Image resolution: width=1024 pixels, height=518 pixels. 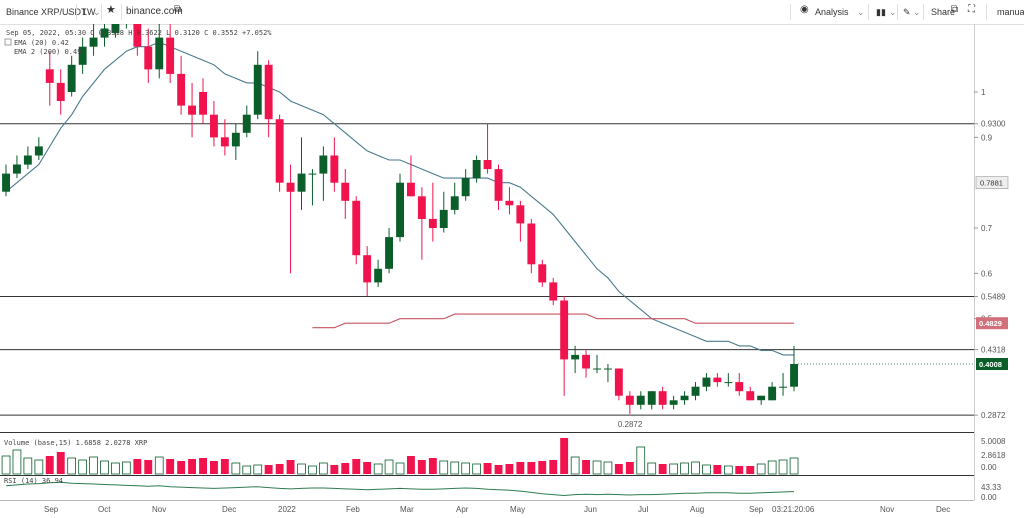 What do you see at coordinates (992, 364) in the screenshot?
I see `current-price-tag` at bounding box center [992, 364].